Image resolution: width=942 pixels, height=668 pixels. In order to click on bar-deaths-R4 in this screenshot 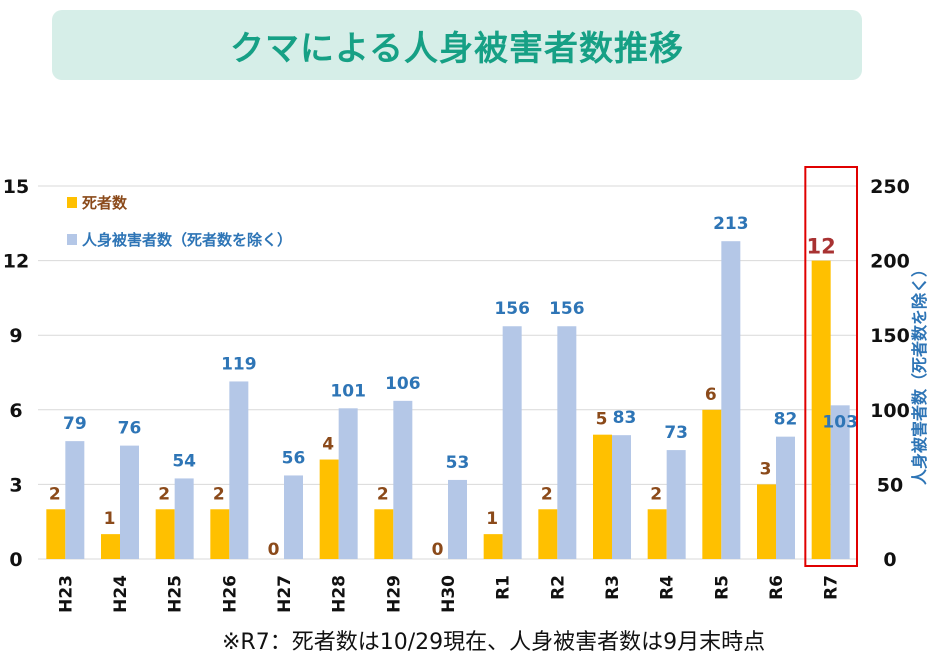, I will do `click(657, 534)`.